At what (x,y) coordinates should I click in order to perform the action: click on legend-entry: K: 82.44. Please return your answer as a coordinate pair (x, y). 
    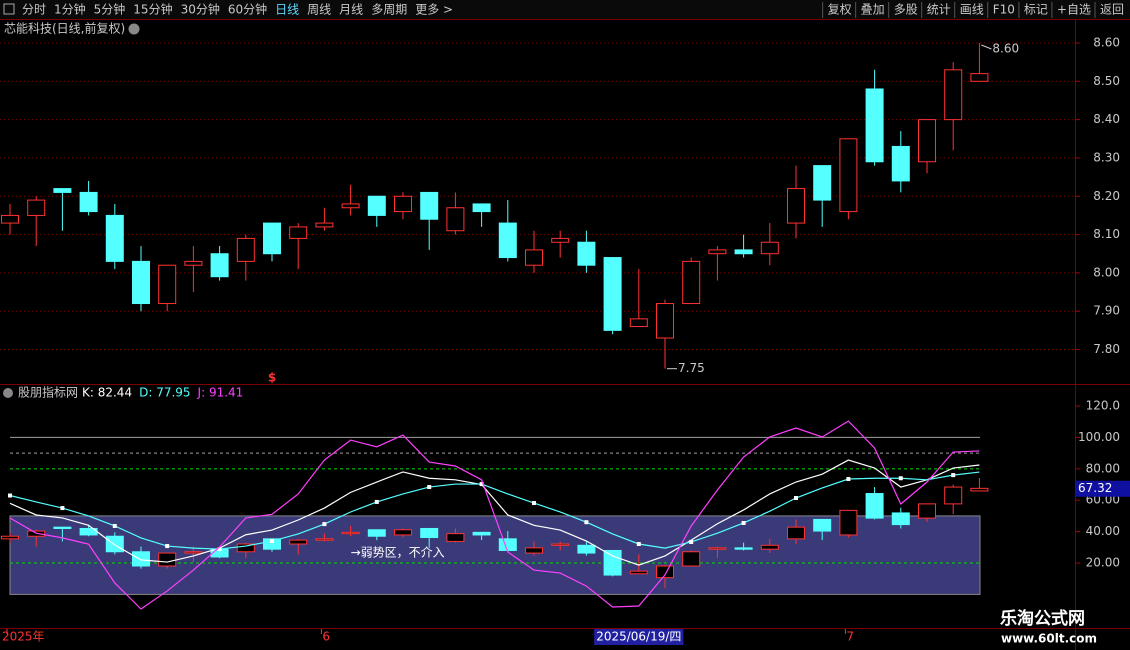
    Looking at the image, I should click on (107, 393).